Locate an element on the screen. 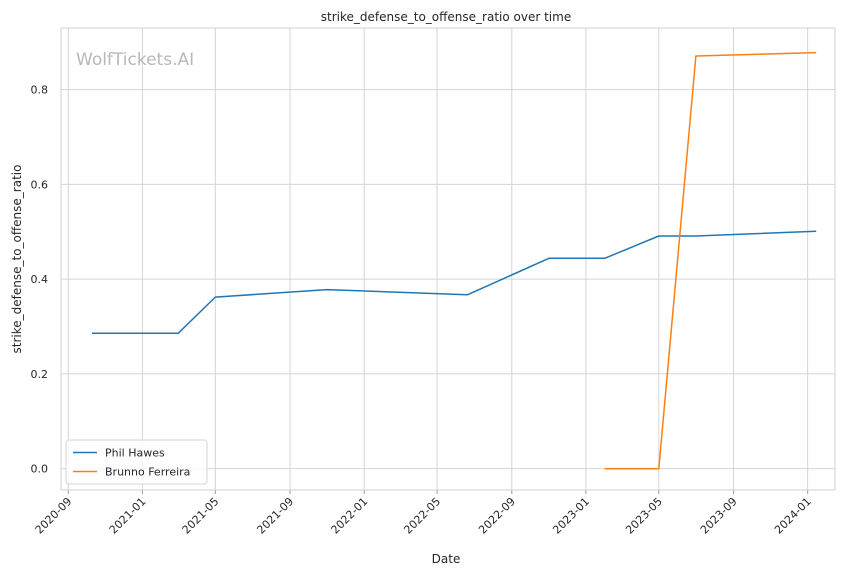 This screenshot has height=575, width=844. legend-box is located at coordinates (136, 462).